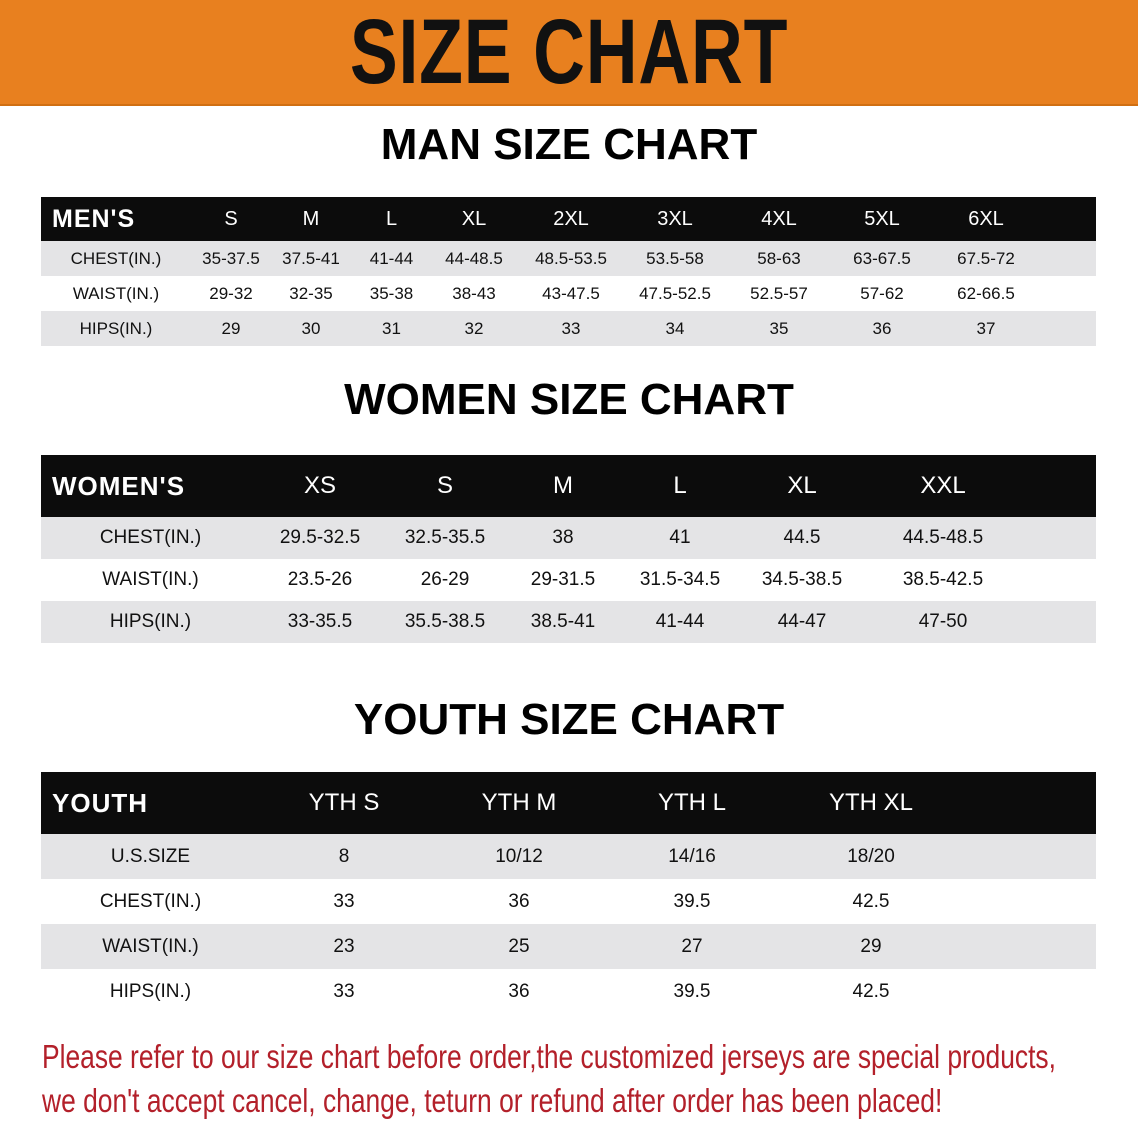 This screenshot has height=1132, width=1138. I want to click on measurement-cell: 32, so click(474, 328).